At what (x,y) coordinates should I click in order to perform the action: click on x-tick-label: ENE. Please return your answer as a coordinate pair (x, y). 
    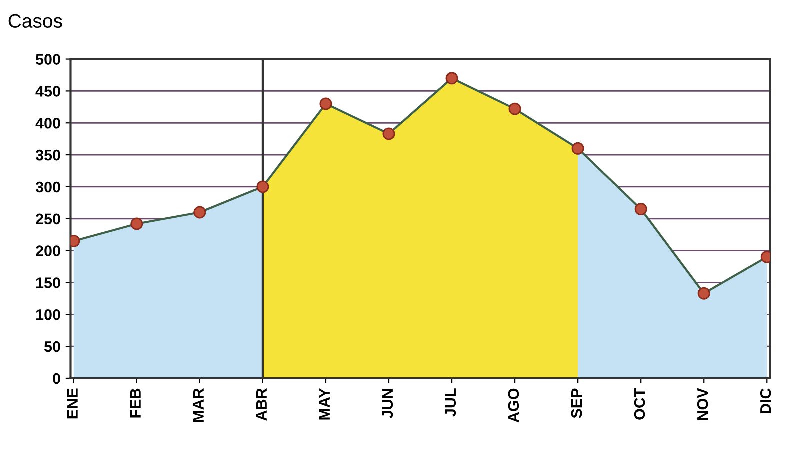
    Looking at the image, I should click on (72, 403).